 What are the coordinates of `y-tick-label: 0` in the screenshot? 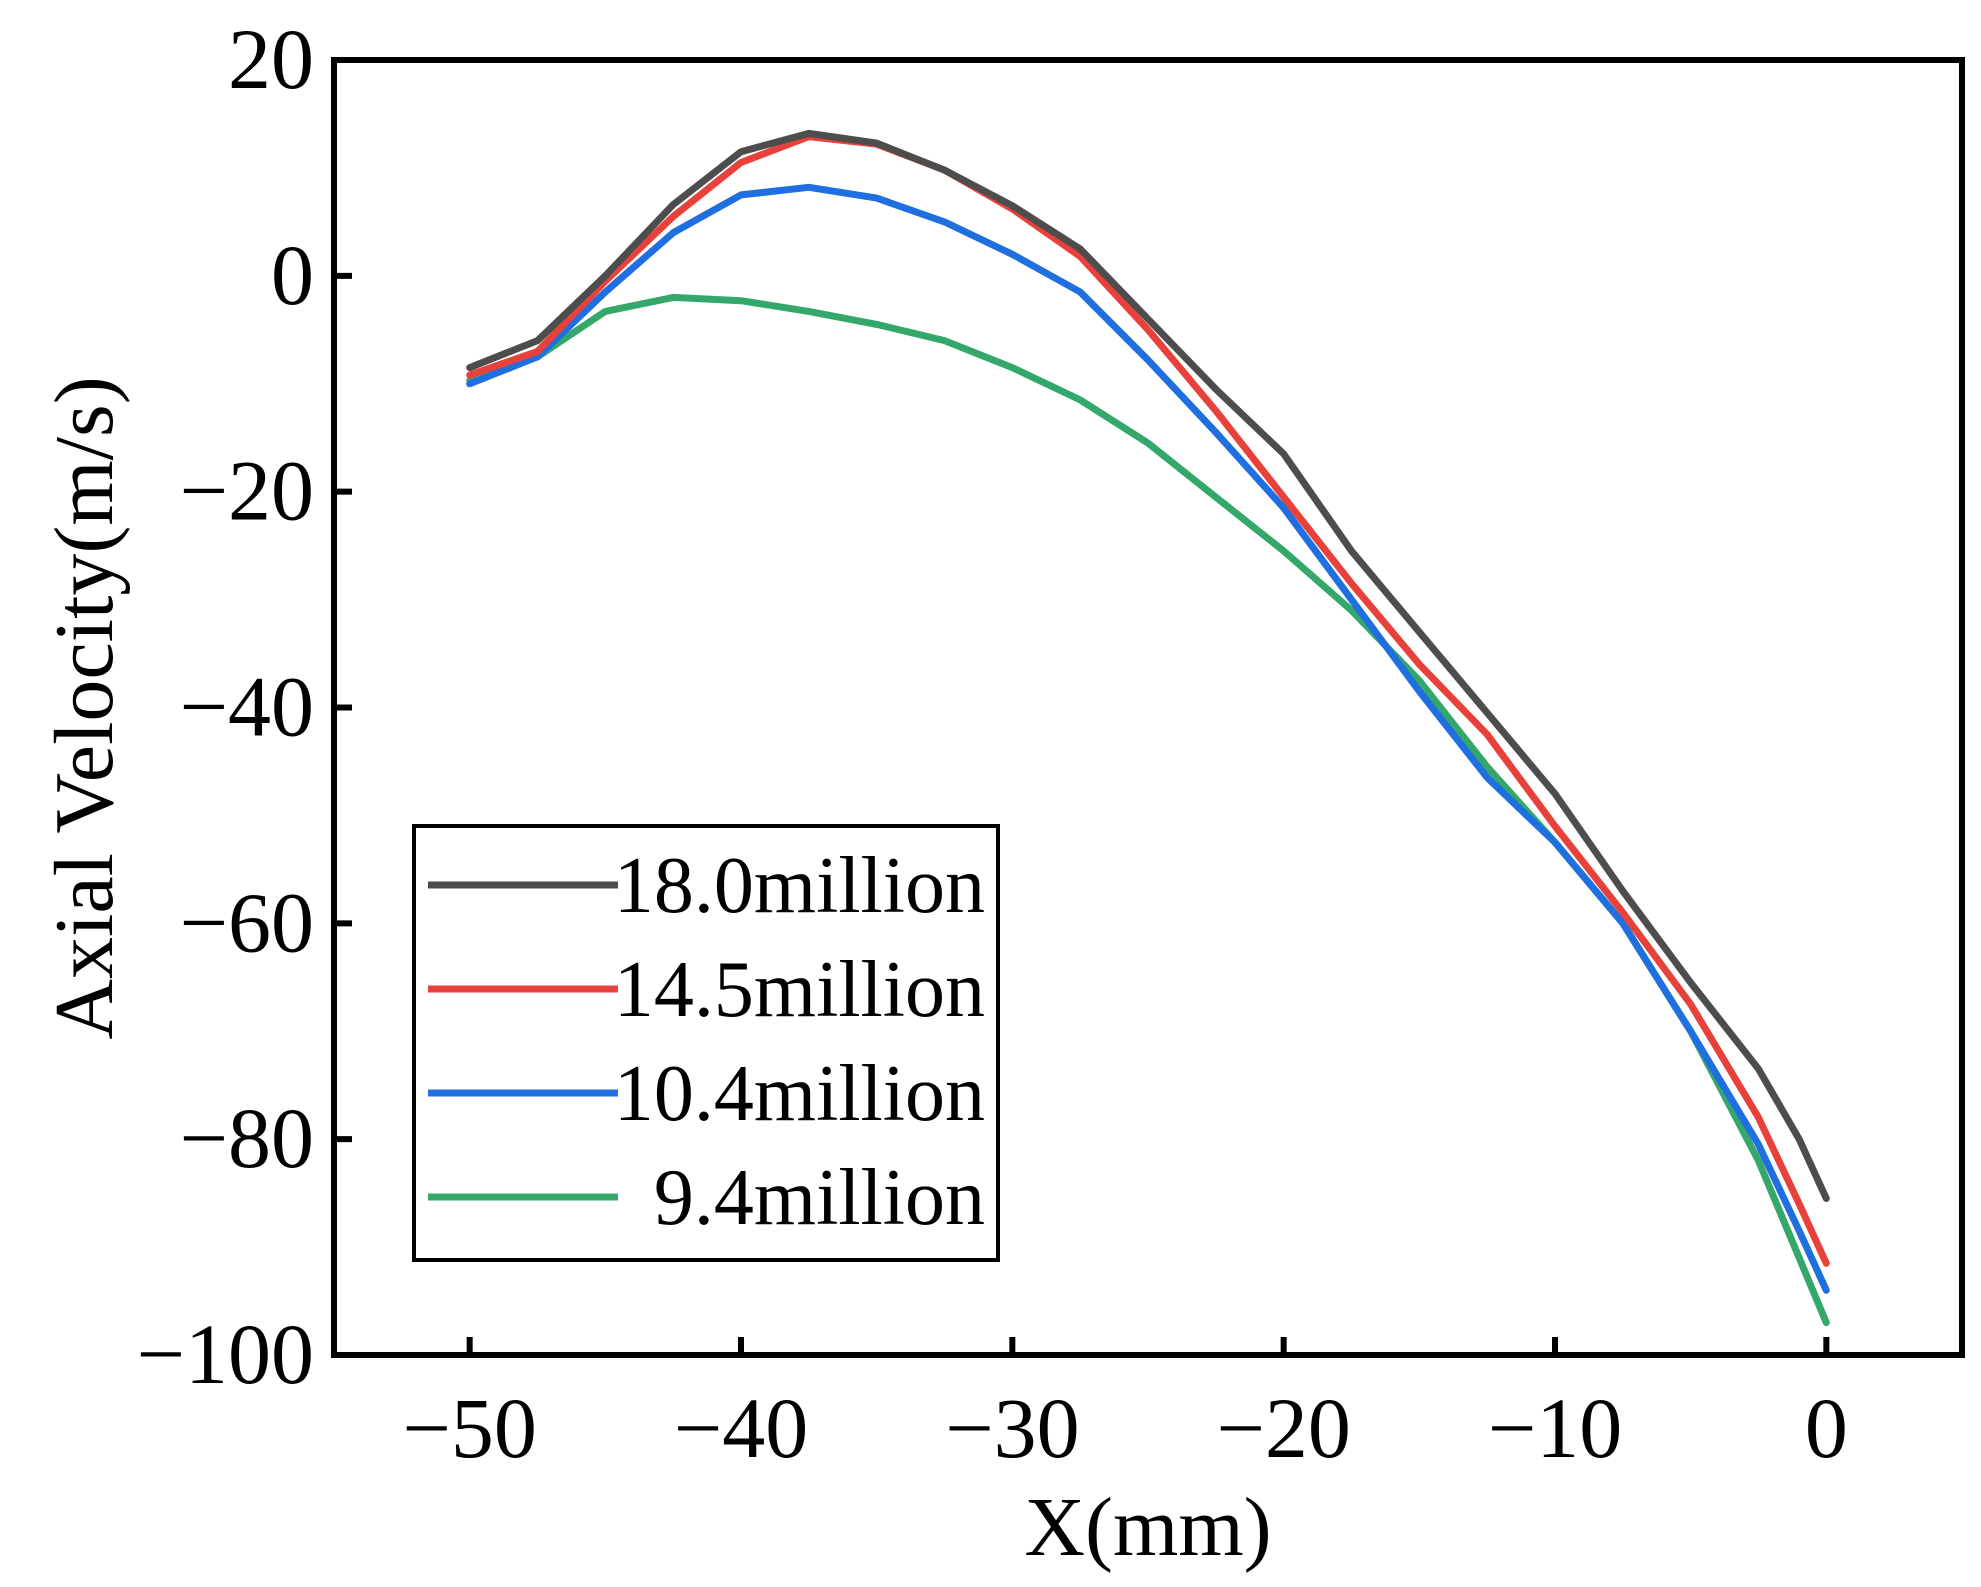 It's located at (292, 275).